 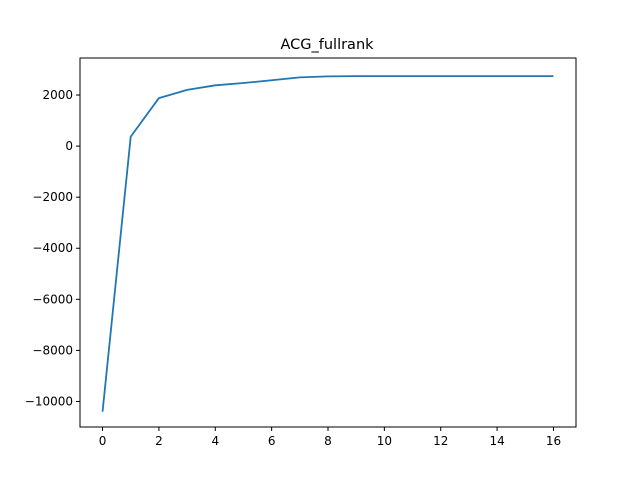 I want to click on x-tick-label: 8, so click(x=328, y=441).